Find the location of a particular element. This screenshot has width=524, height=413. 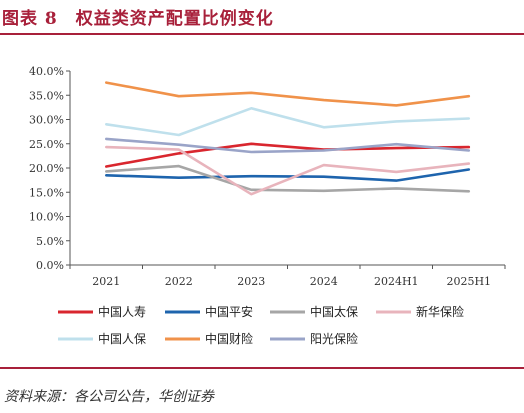

legend-label: 阳光保险 is located at coordinates (334, 338).